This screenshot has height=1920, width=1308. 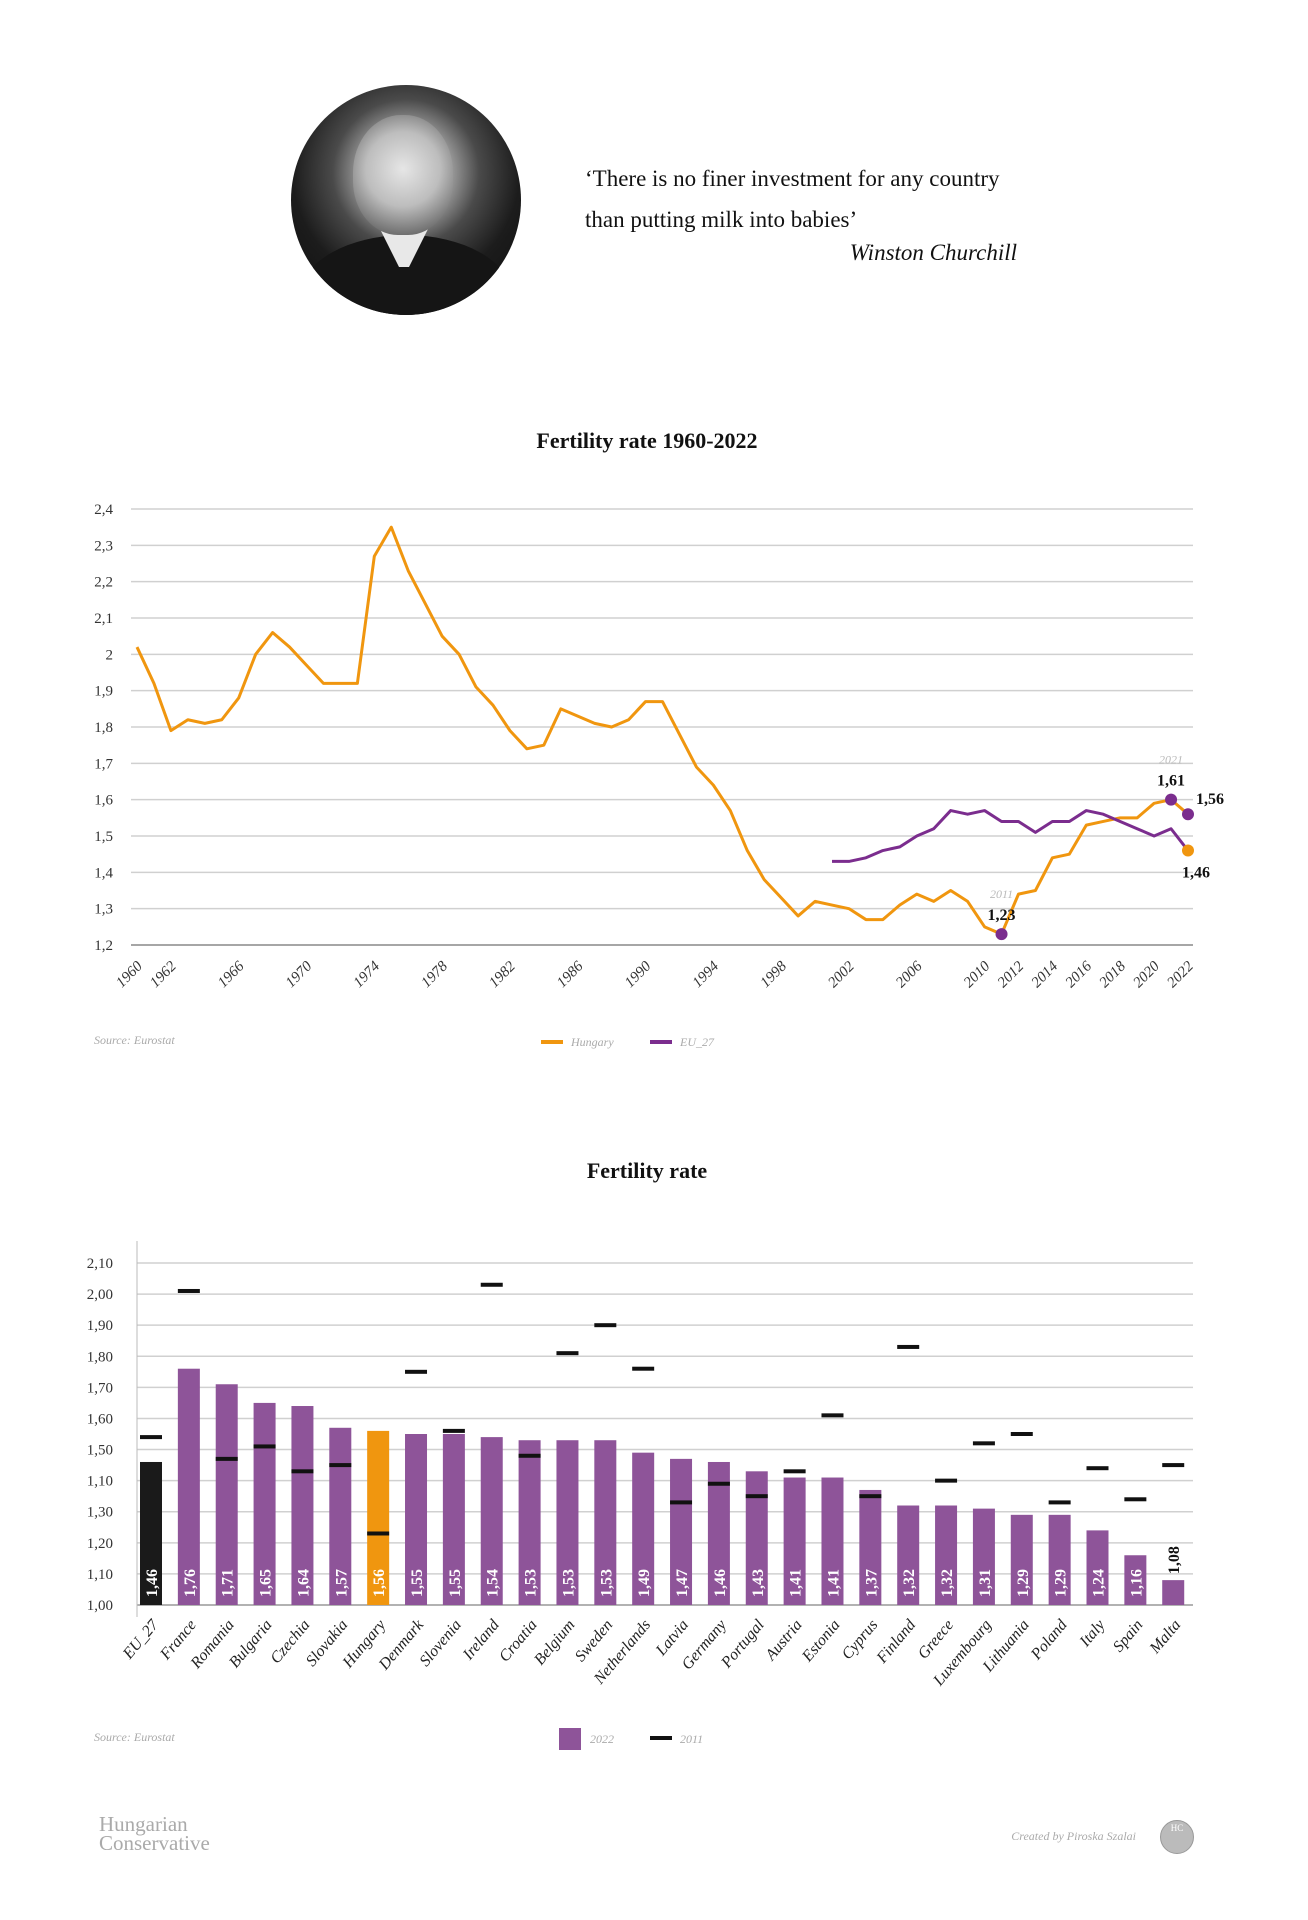 What do you see at coordinates (103, 837) in the screenshot?
I see `y-tick-label: 1,5` at bounding box center [103, 837].